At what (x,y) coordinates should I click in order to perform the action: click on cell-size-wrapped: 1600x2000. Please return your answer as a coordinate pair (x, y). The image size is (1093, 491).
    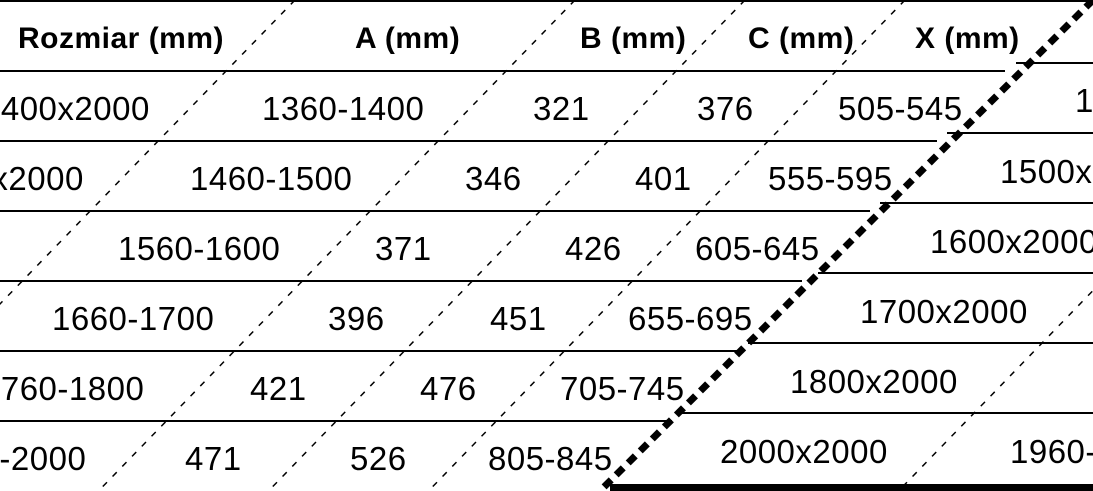
    Looking at the image, I should click on (1011, 241).